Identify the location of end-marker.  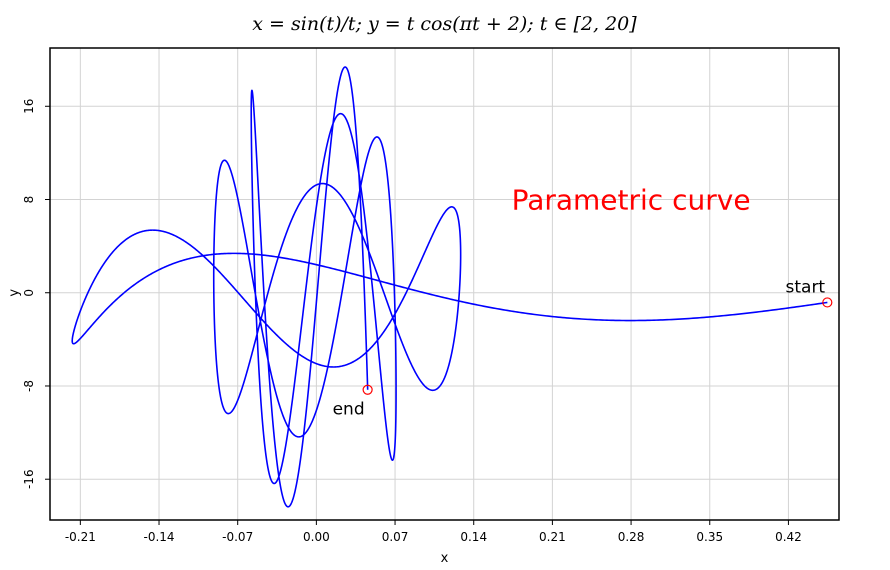
(367, 389).